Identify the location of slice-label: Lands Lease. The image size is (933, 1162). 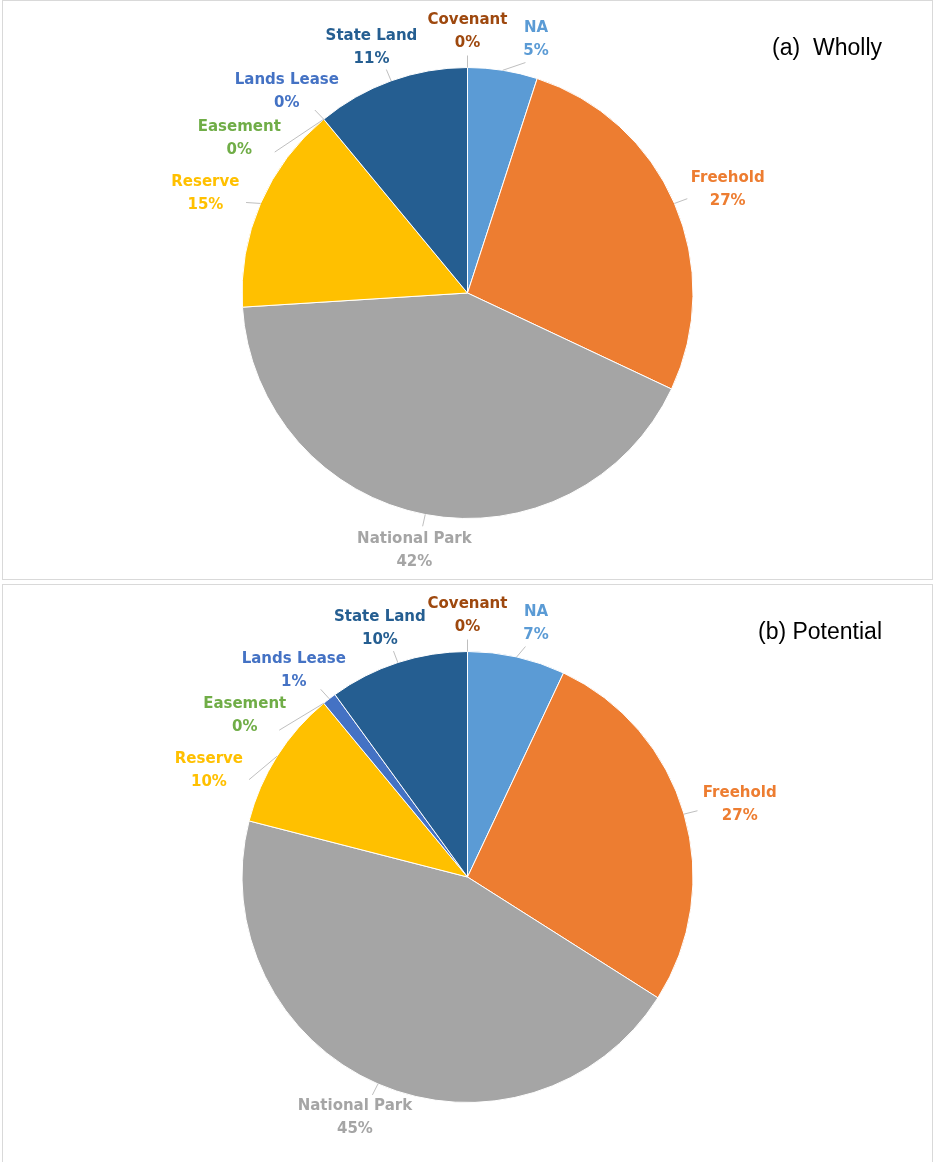
(293, 658).